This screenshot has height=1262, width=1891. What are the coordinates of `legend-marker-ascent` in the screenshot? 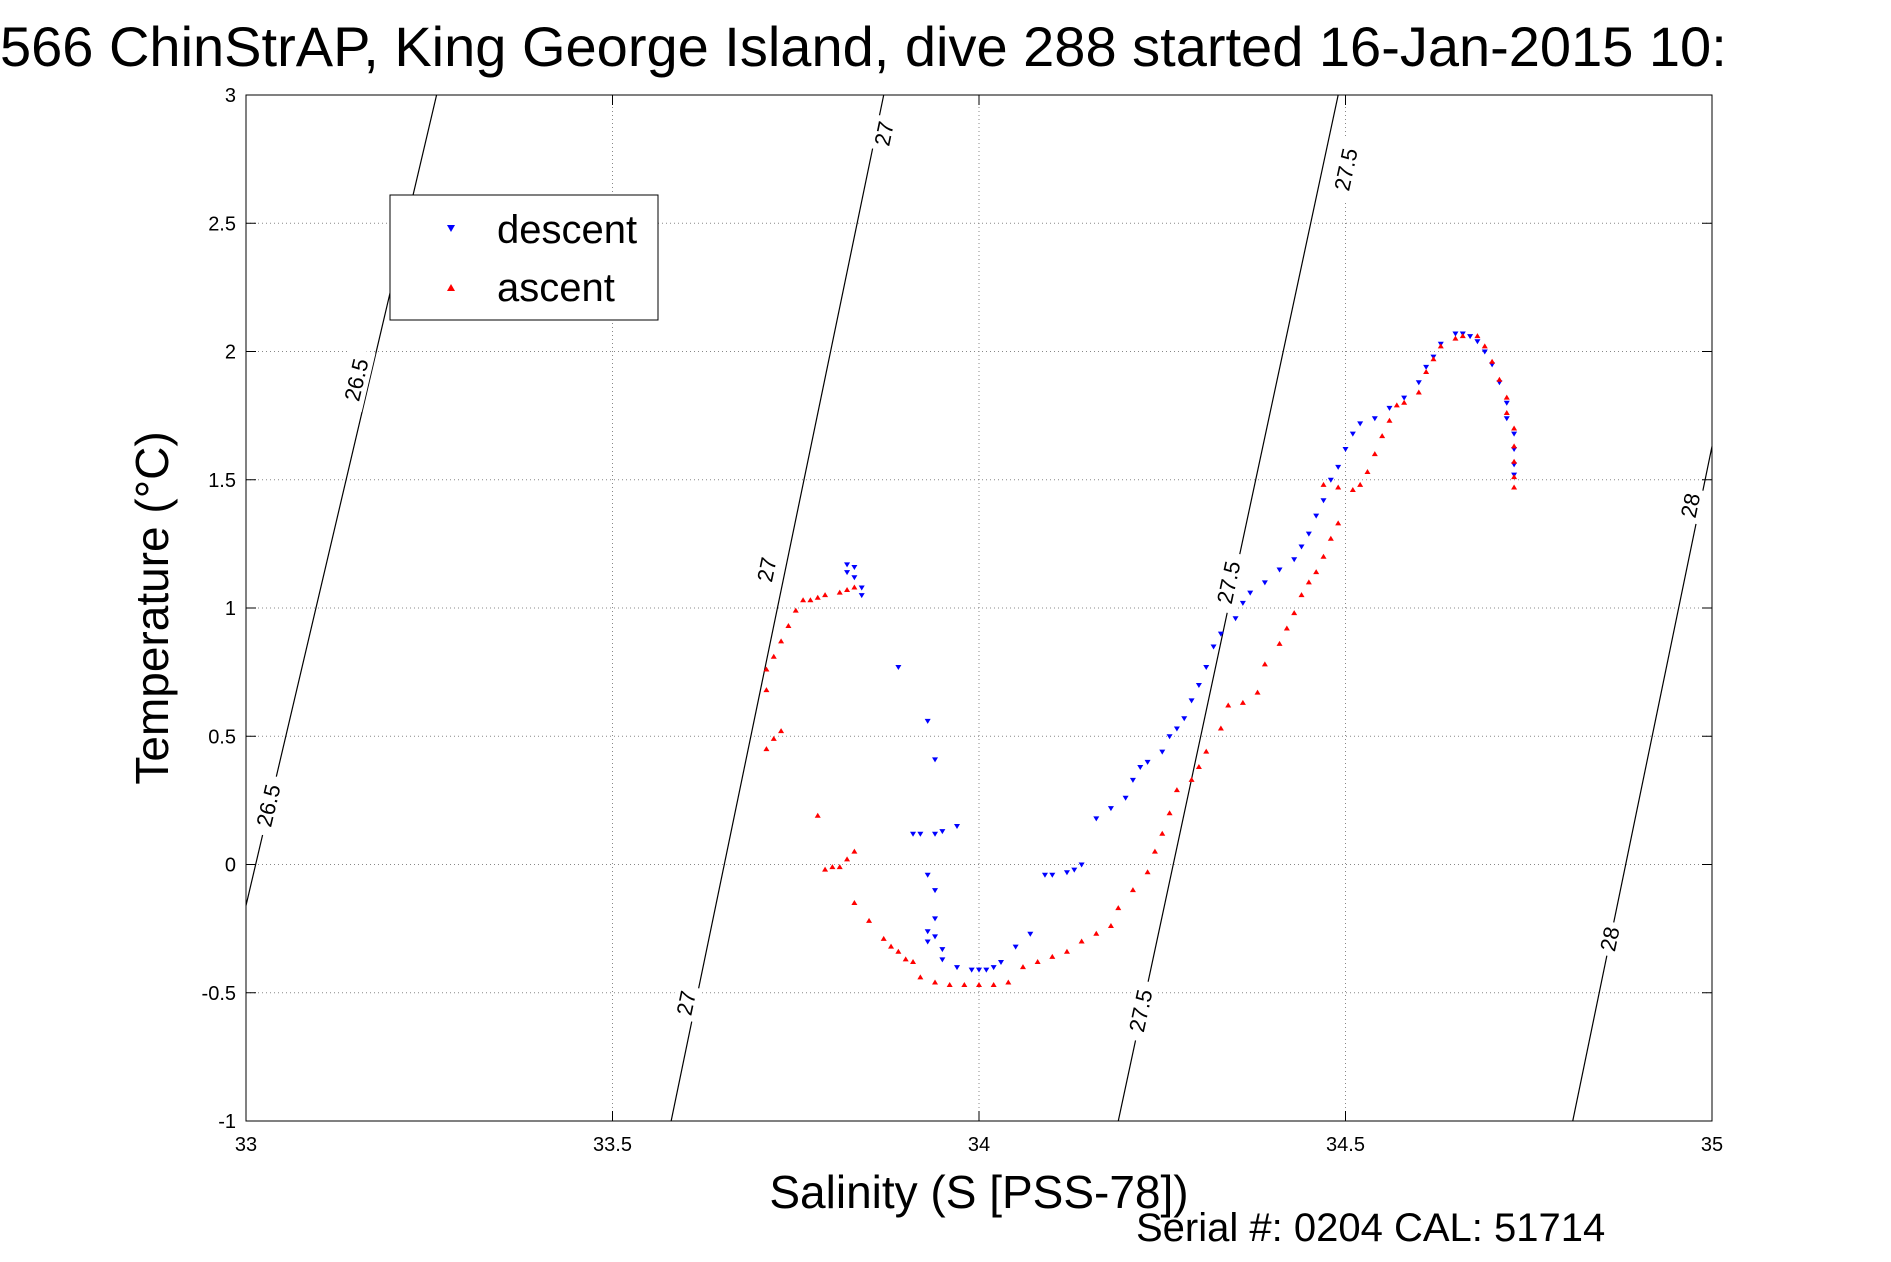 It's located at (451, 287).